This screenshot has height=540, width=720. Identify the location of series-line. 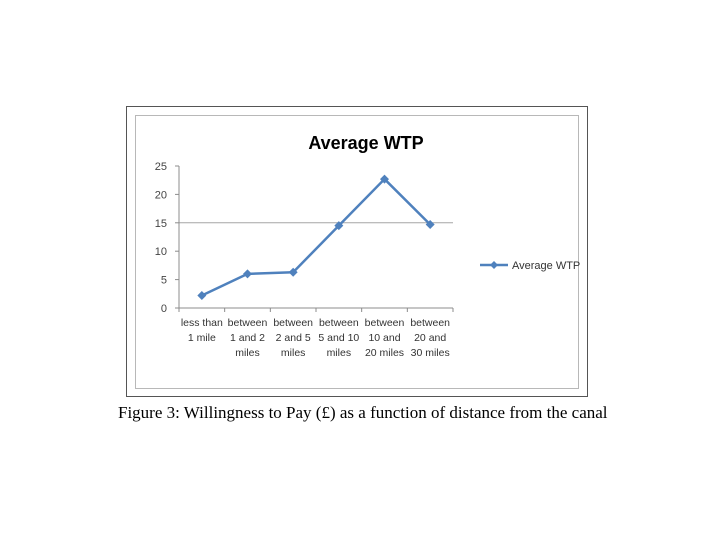
(316, 237).